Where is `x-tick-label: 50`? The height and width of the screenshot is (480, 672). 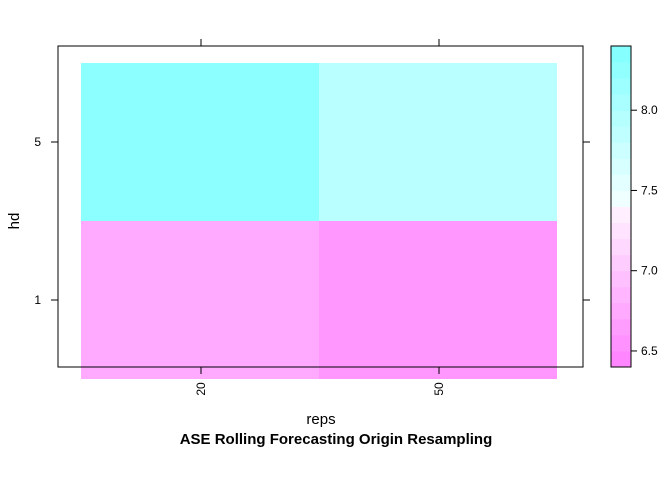 x-tick-label: 50 is located at coordinates (439, 389).